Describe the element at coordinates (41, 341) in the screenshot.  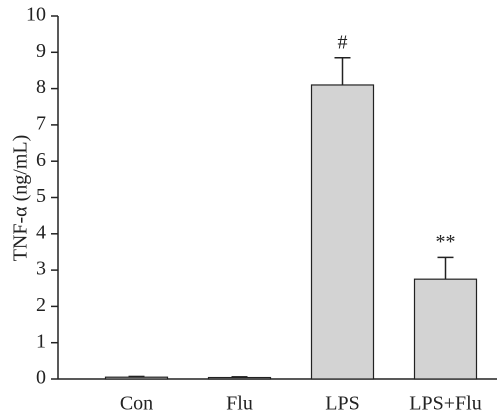
I see `y-tick-label: 1` at that location.